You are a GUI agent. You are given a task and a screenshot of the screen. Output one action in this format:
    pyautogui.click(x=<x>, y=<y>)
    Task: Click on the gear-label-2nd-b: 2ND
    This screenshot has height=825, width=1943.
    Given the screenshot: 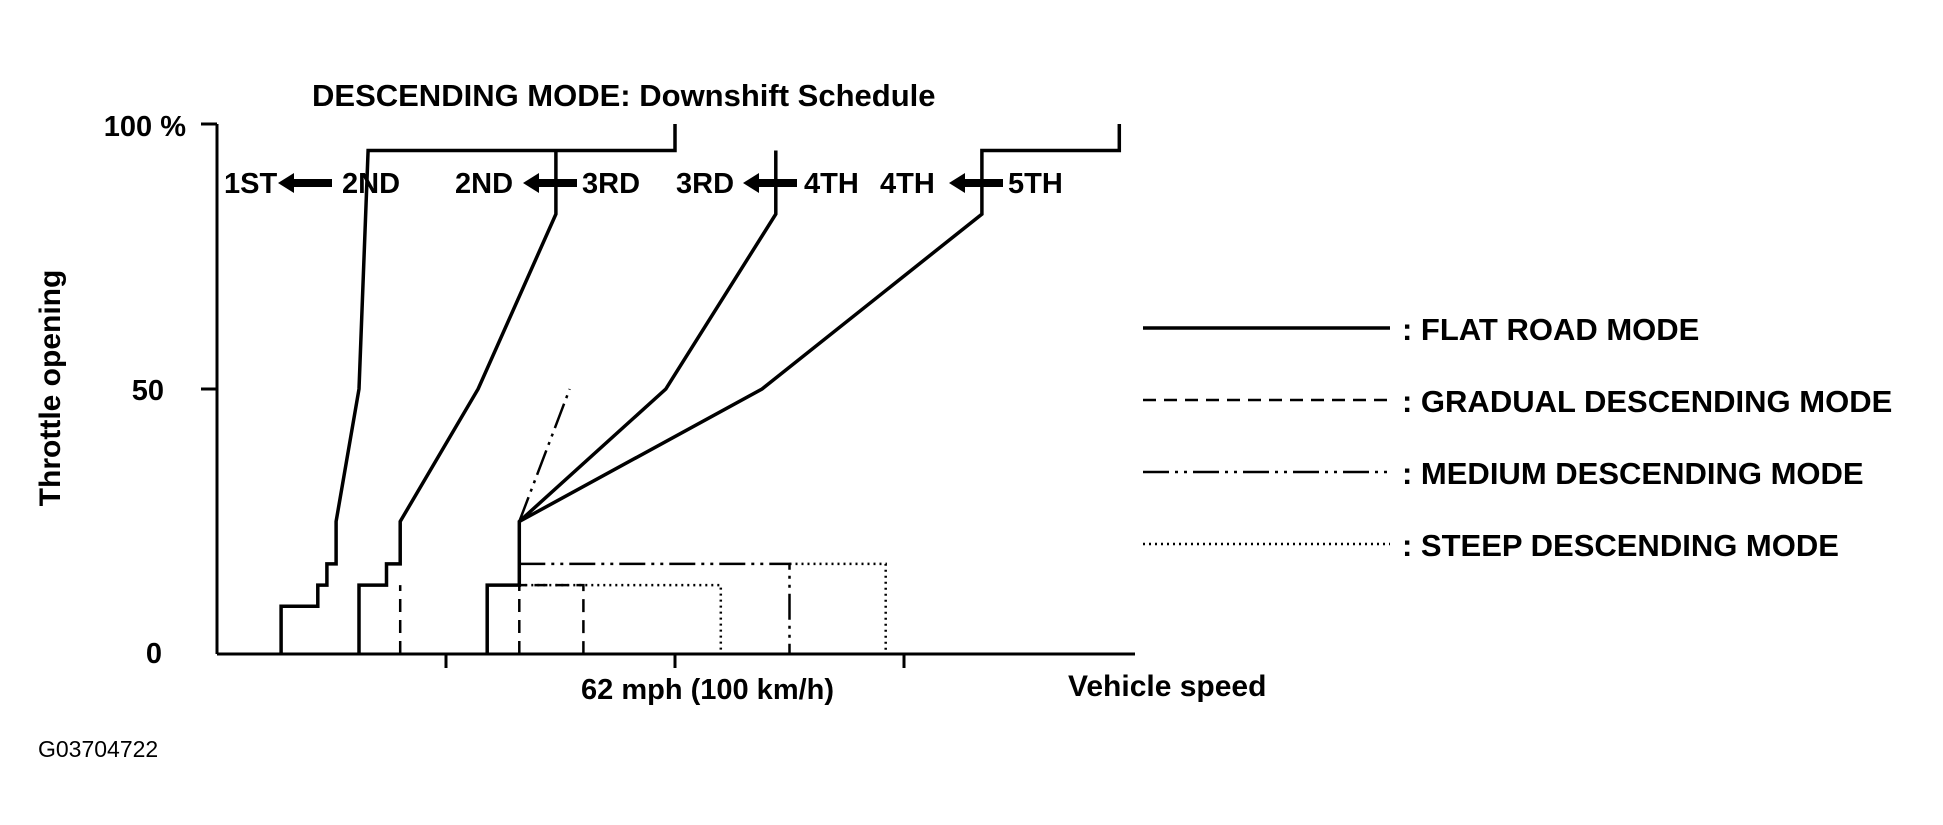 What is the action you would take?
    pyautogui.click(x=484, y=184)
    